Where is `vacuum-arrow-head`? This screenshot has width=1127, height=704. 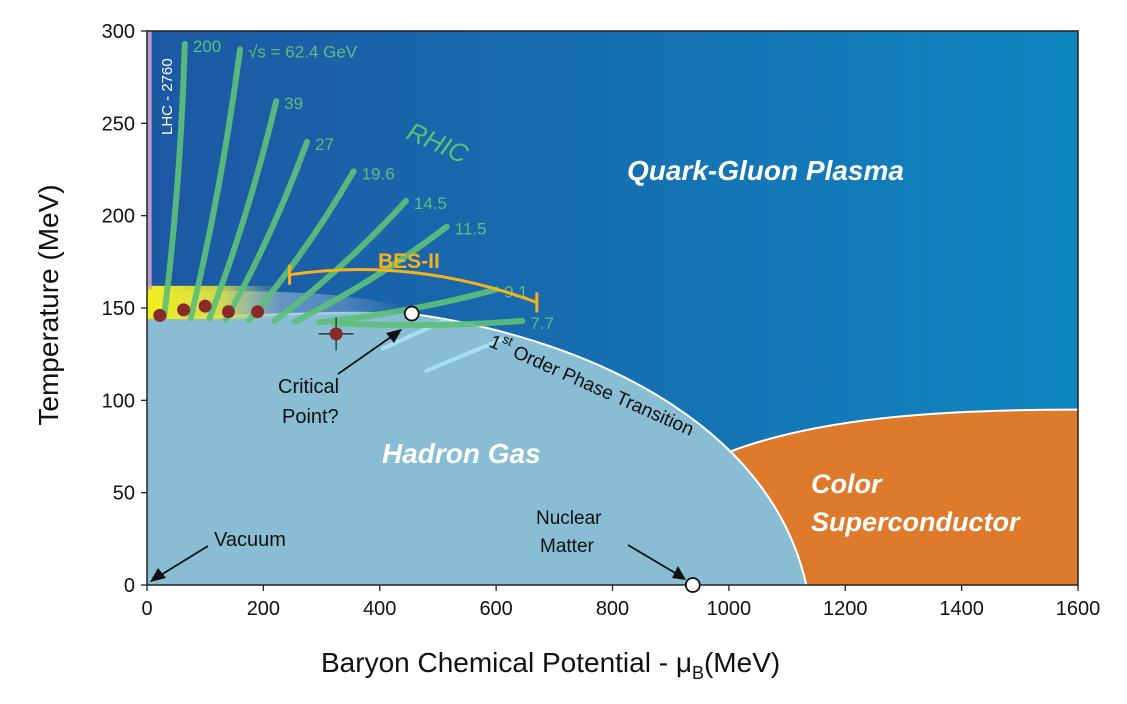 vacuum-arrow-head is located at coordinates (158, 575).